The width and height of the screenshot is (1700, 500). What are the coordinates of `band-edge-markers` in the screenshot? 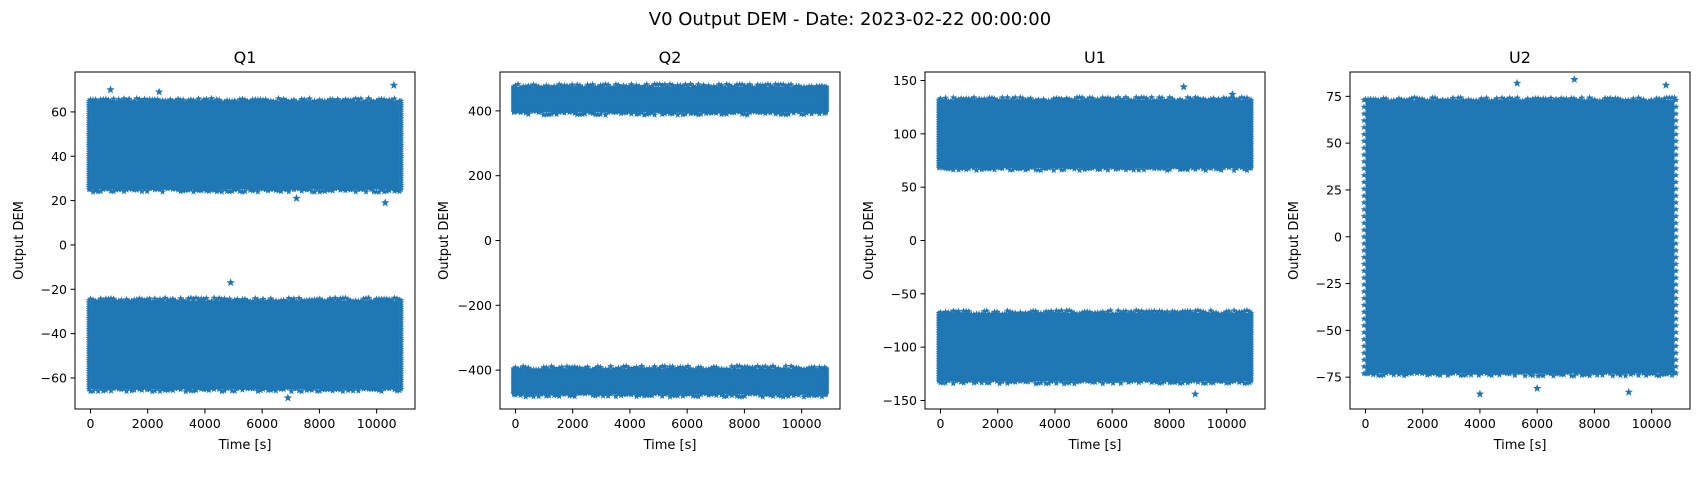 It's located at (245, 144).